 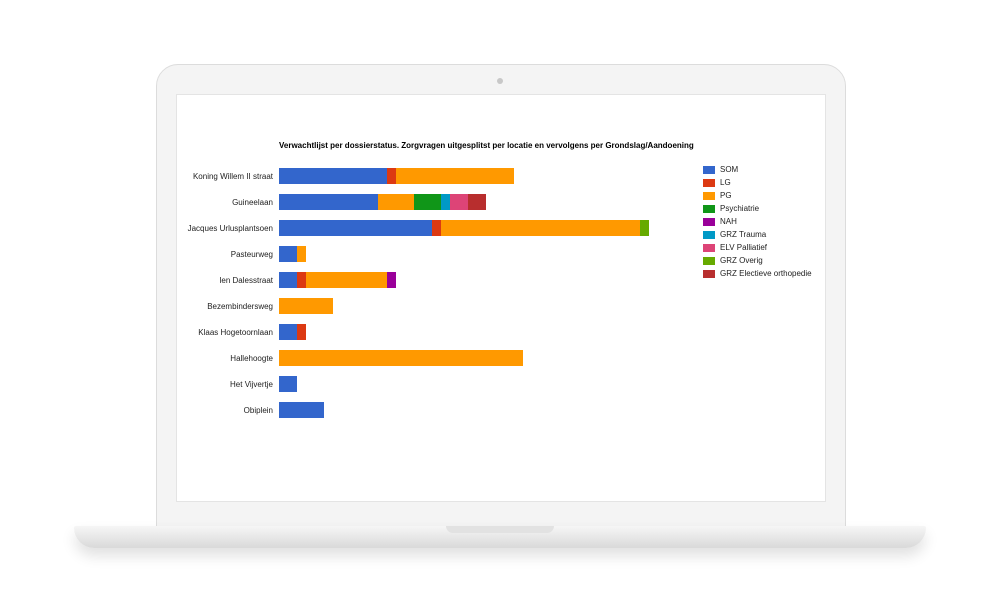 What do you see at coordinates (235, 332) in the screenshot?
I see `category-label: Klaas Hogetoornlaan` at bounding box center [235, 332].